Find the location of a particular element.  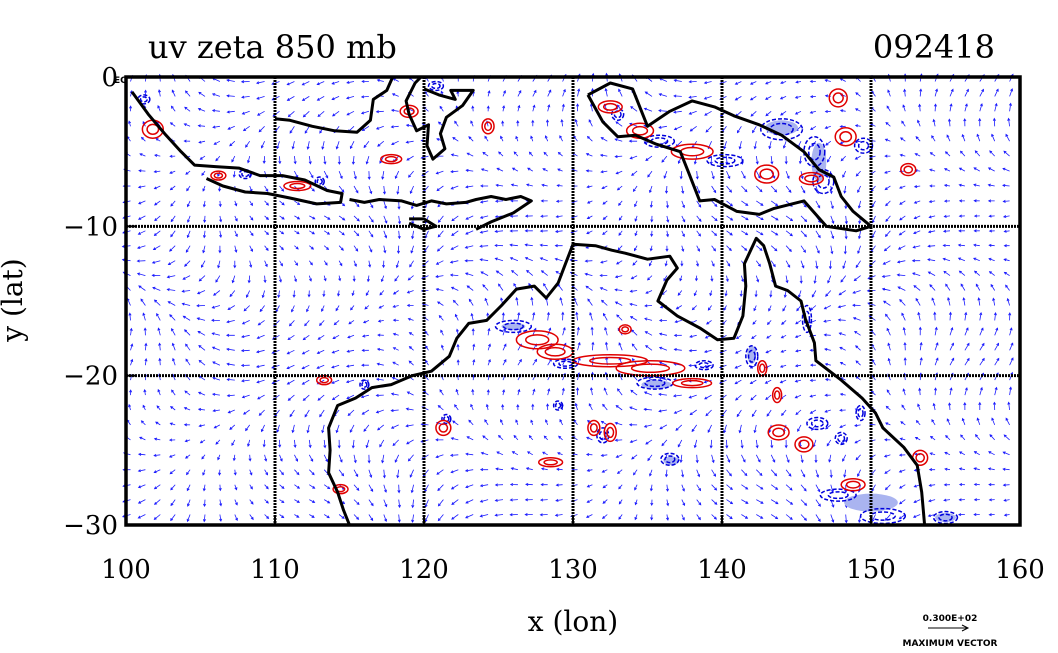

x-tick-label: 140 is located at coordinates (722, 570).